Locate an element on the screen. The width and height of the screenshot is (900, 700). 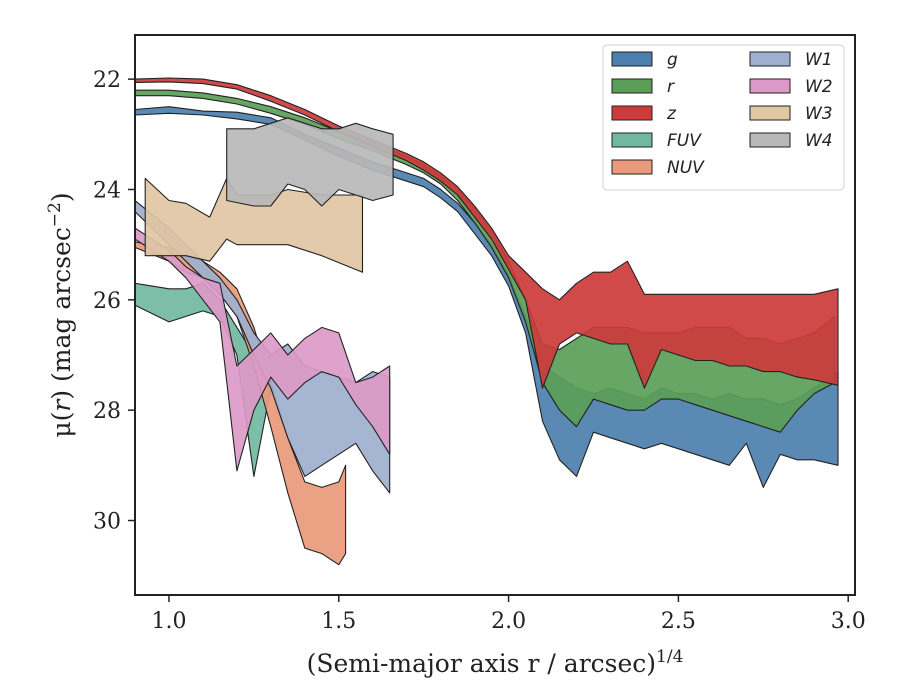
y-axis-ticks: 22 24 26 28 30 is located at coordinates (114, 301).